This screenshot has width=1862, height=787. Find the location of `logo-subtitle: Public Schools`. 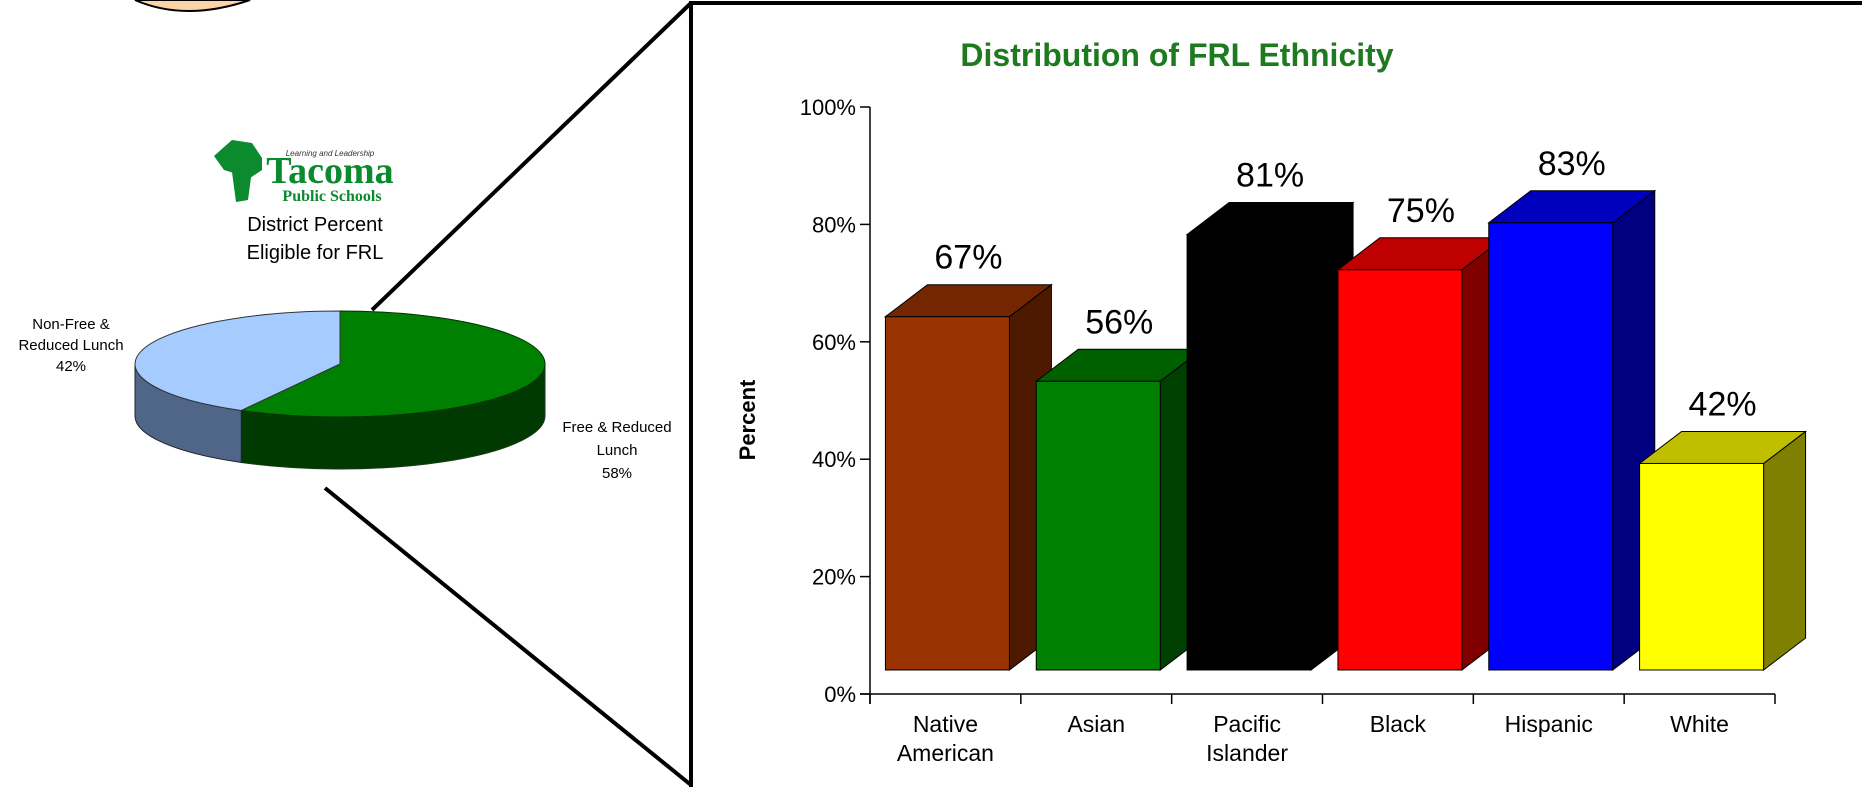

logo-subtitle: Public Schools is located at coordinates (331, 196).